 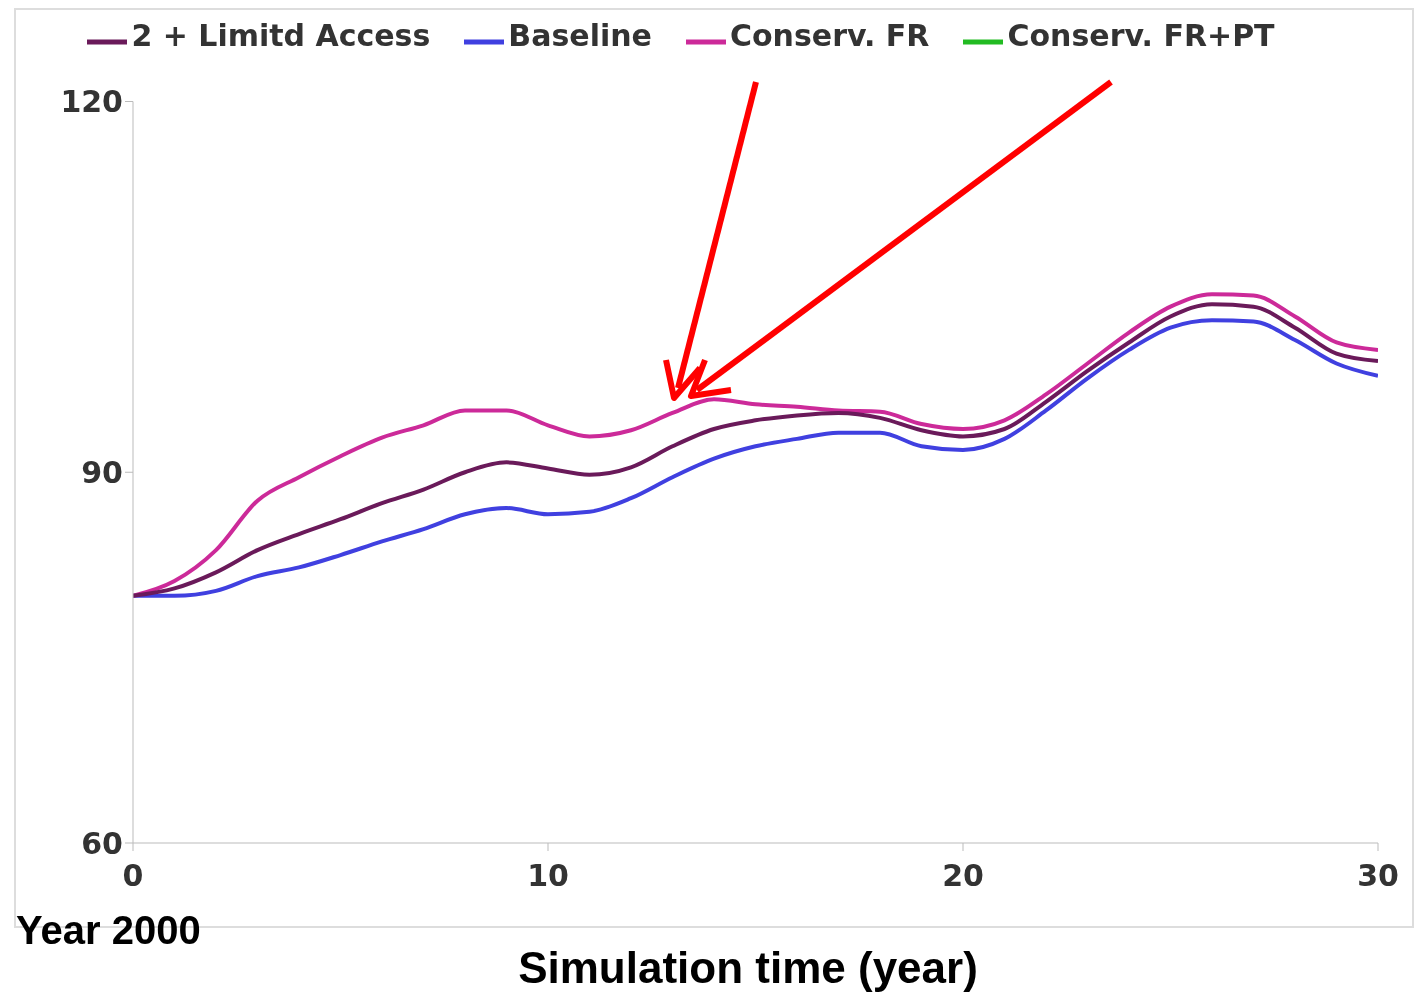 I want to click on x-tick-label: 10, so click(x=548, y=876).